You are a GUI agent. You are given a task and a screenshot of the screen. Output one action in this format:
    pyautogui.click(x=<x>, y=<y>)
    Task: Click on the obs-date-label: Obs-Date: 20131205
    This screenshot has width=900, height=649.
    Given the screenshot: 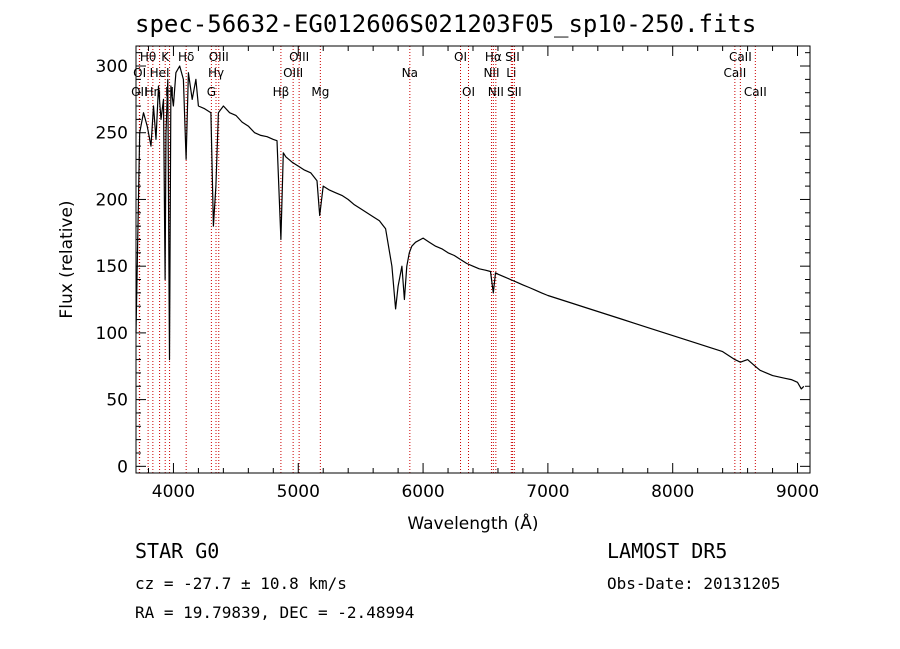 What is the action you would take?
    pyautogui.click(x=694, y=583)
    